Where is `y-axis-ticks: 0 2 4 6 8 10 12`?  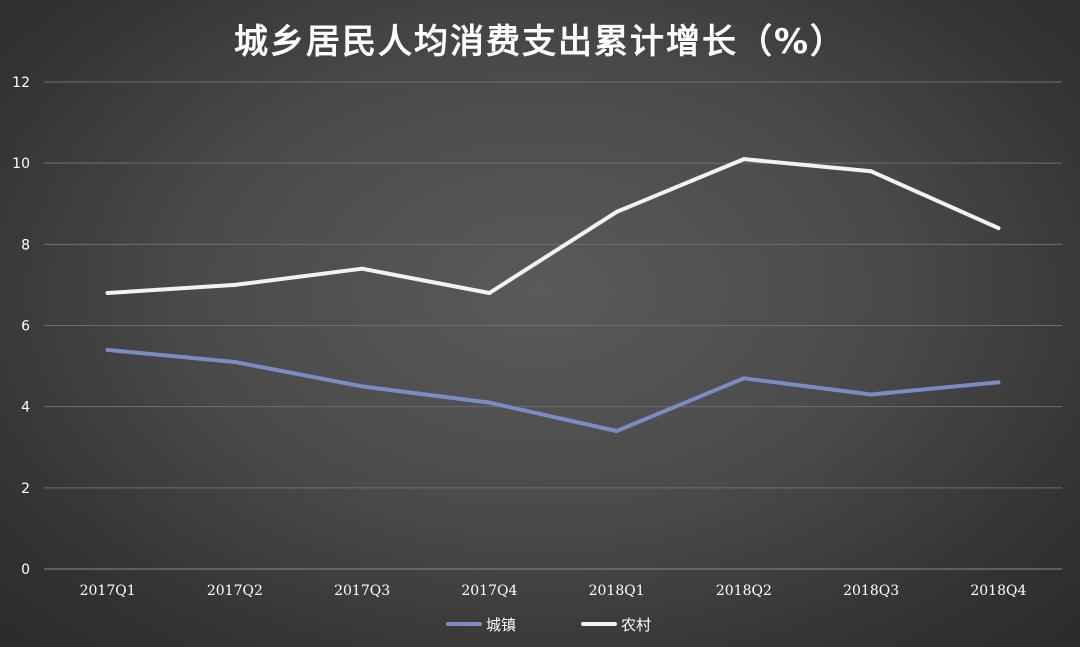
y-axis-ticks: 0 2 4 6 8 10 12 is located at coordinates (21, 326).